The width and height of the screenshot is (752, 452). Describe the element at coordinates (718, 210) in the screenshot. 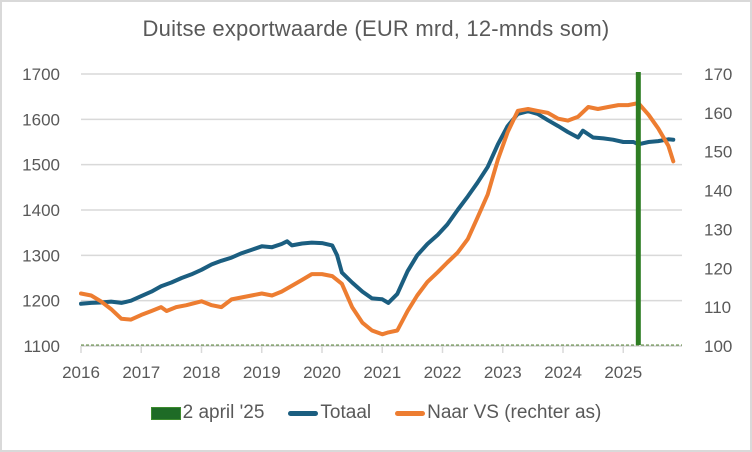

I see `y-axis-right: 100 110 120 130 140 150 160 170` at that location.